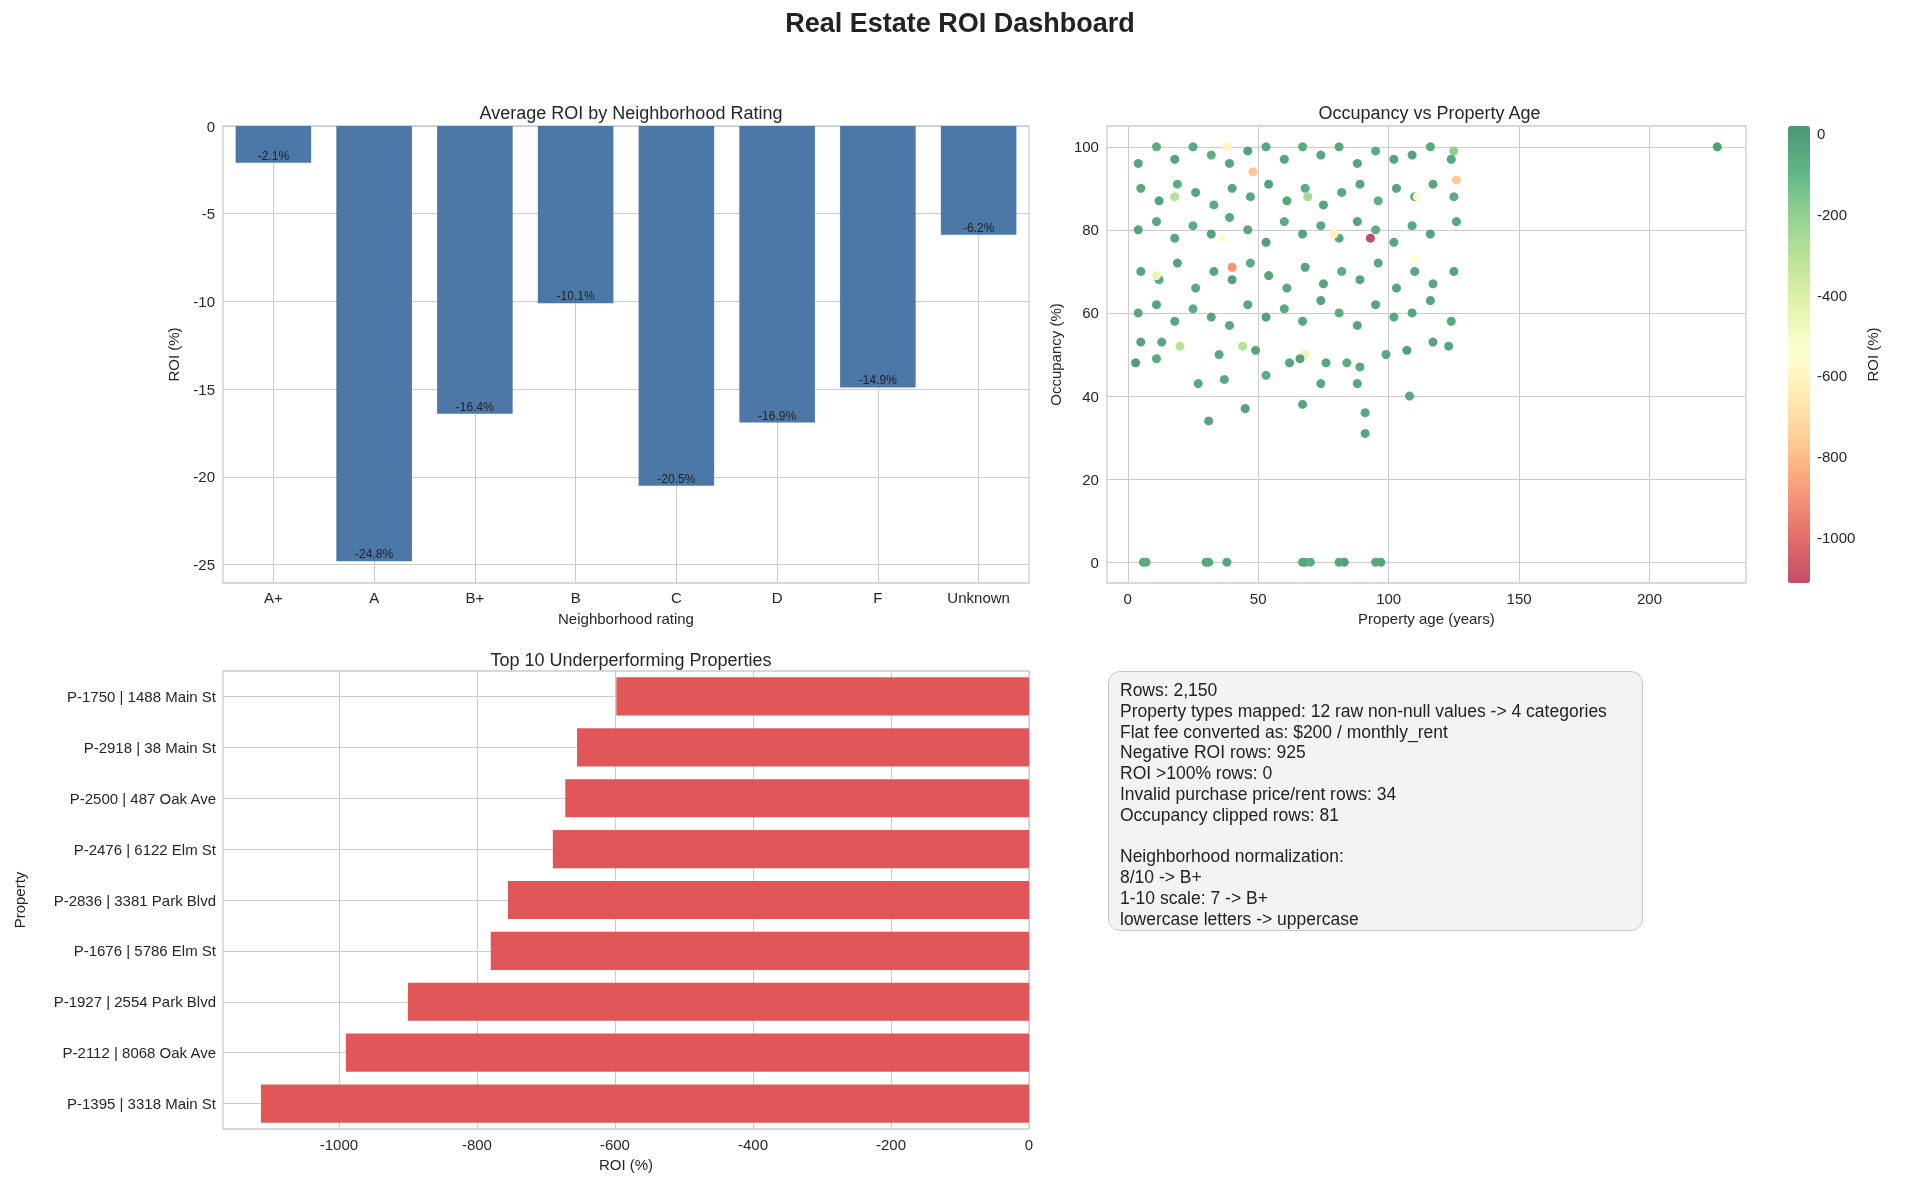  Describe the element at coordinates (273, 597) in the screenshot. I see `x-tick-label: A+` at that location.